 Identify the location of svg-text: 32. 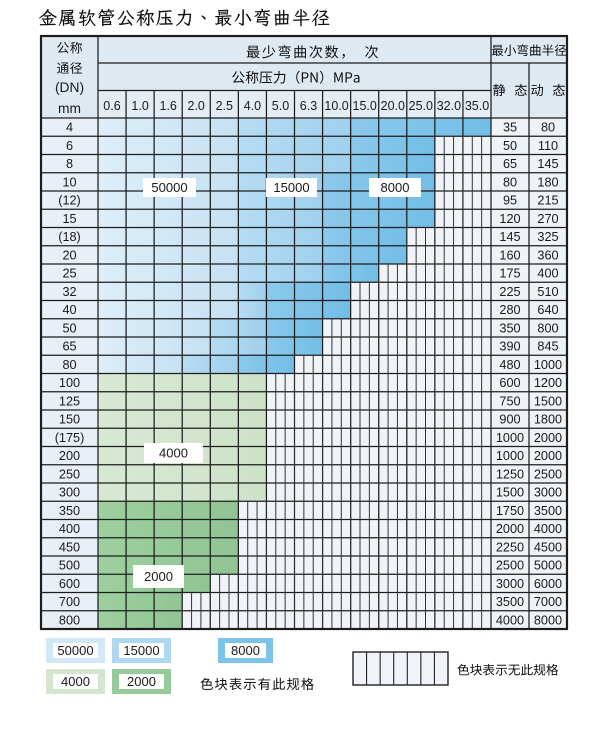
(69, 292).